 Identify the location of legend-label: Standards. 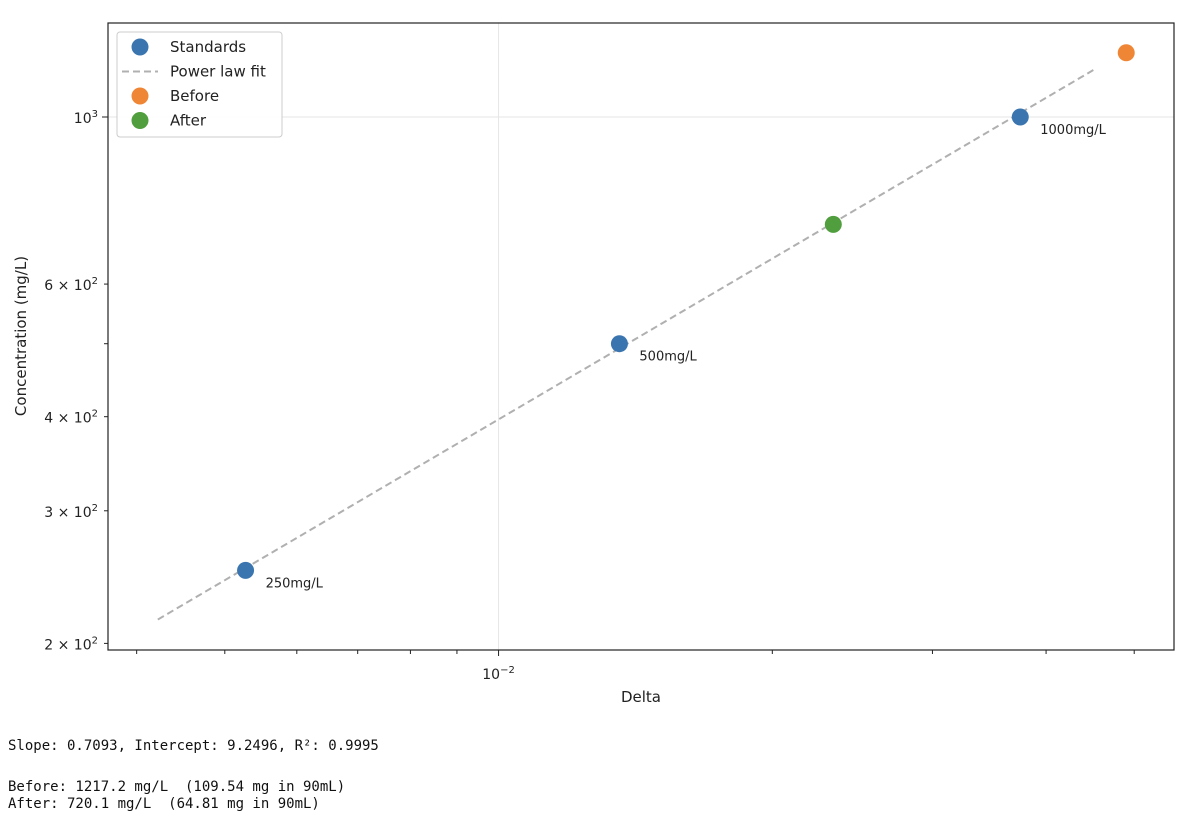
(208, 47).